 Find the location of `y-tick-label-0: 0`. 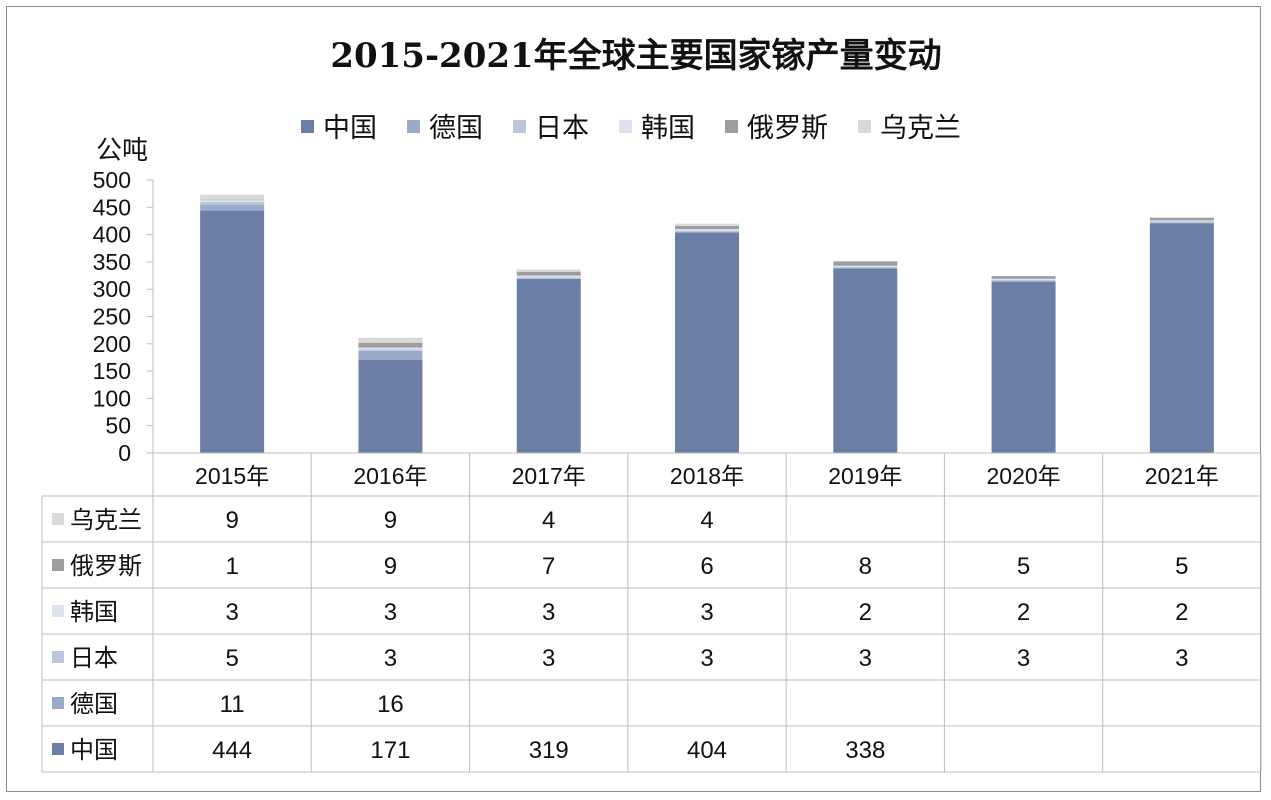

y-tick-label-0: 0 is located at coordinates (124, 453).